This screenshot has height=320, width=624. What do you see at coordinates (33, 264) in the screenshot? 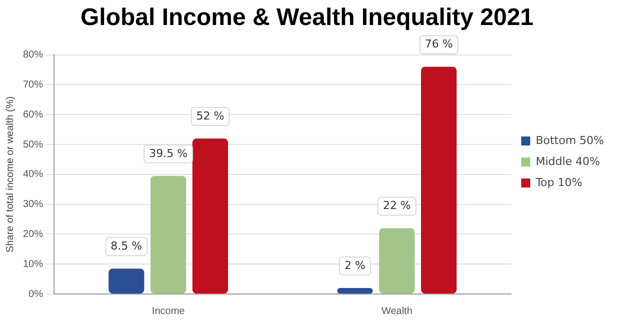
I see `y-tick-label: 10%` at bounding box center [33, 264].